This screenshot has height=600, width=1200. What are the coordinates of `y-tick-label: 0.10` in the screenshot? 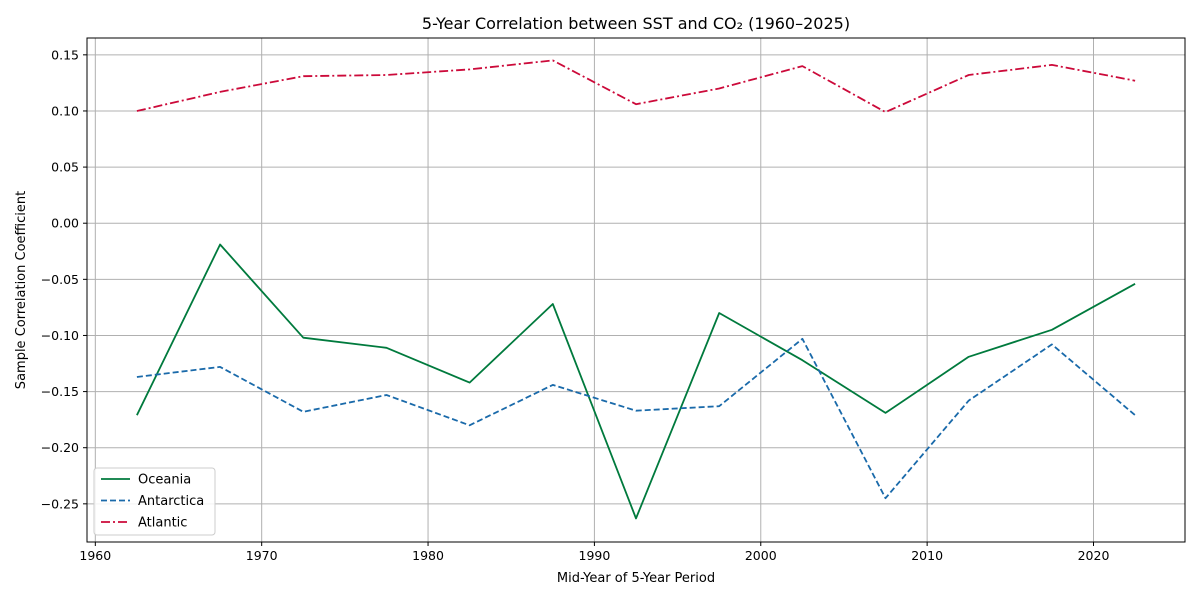 It's located at (65, 110).